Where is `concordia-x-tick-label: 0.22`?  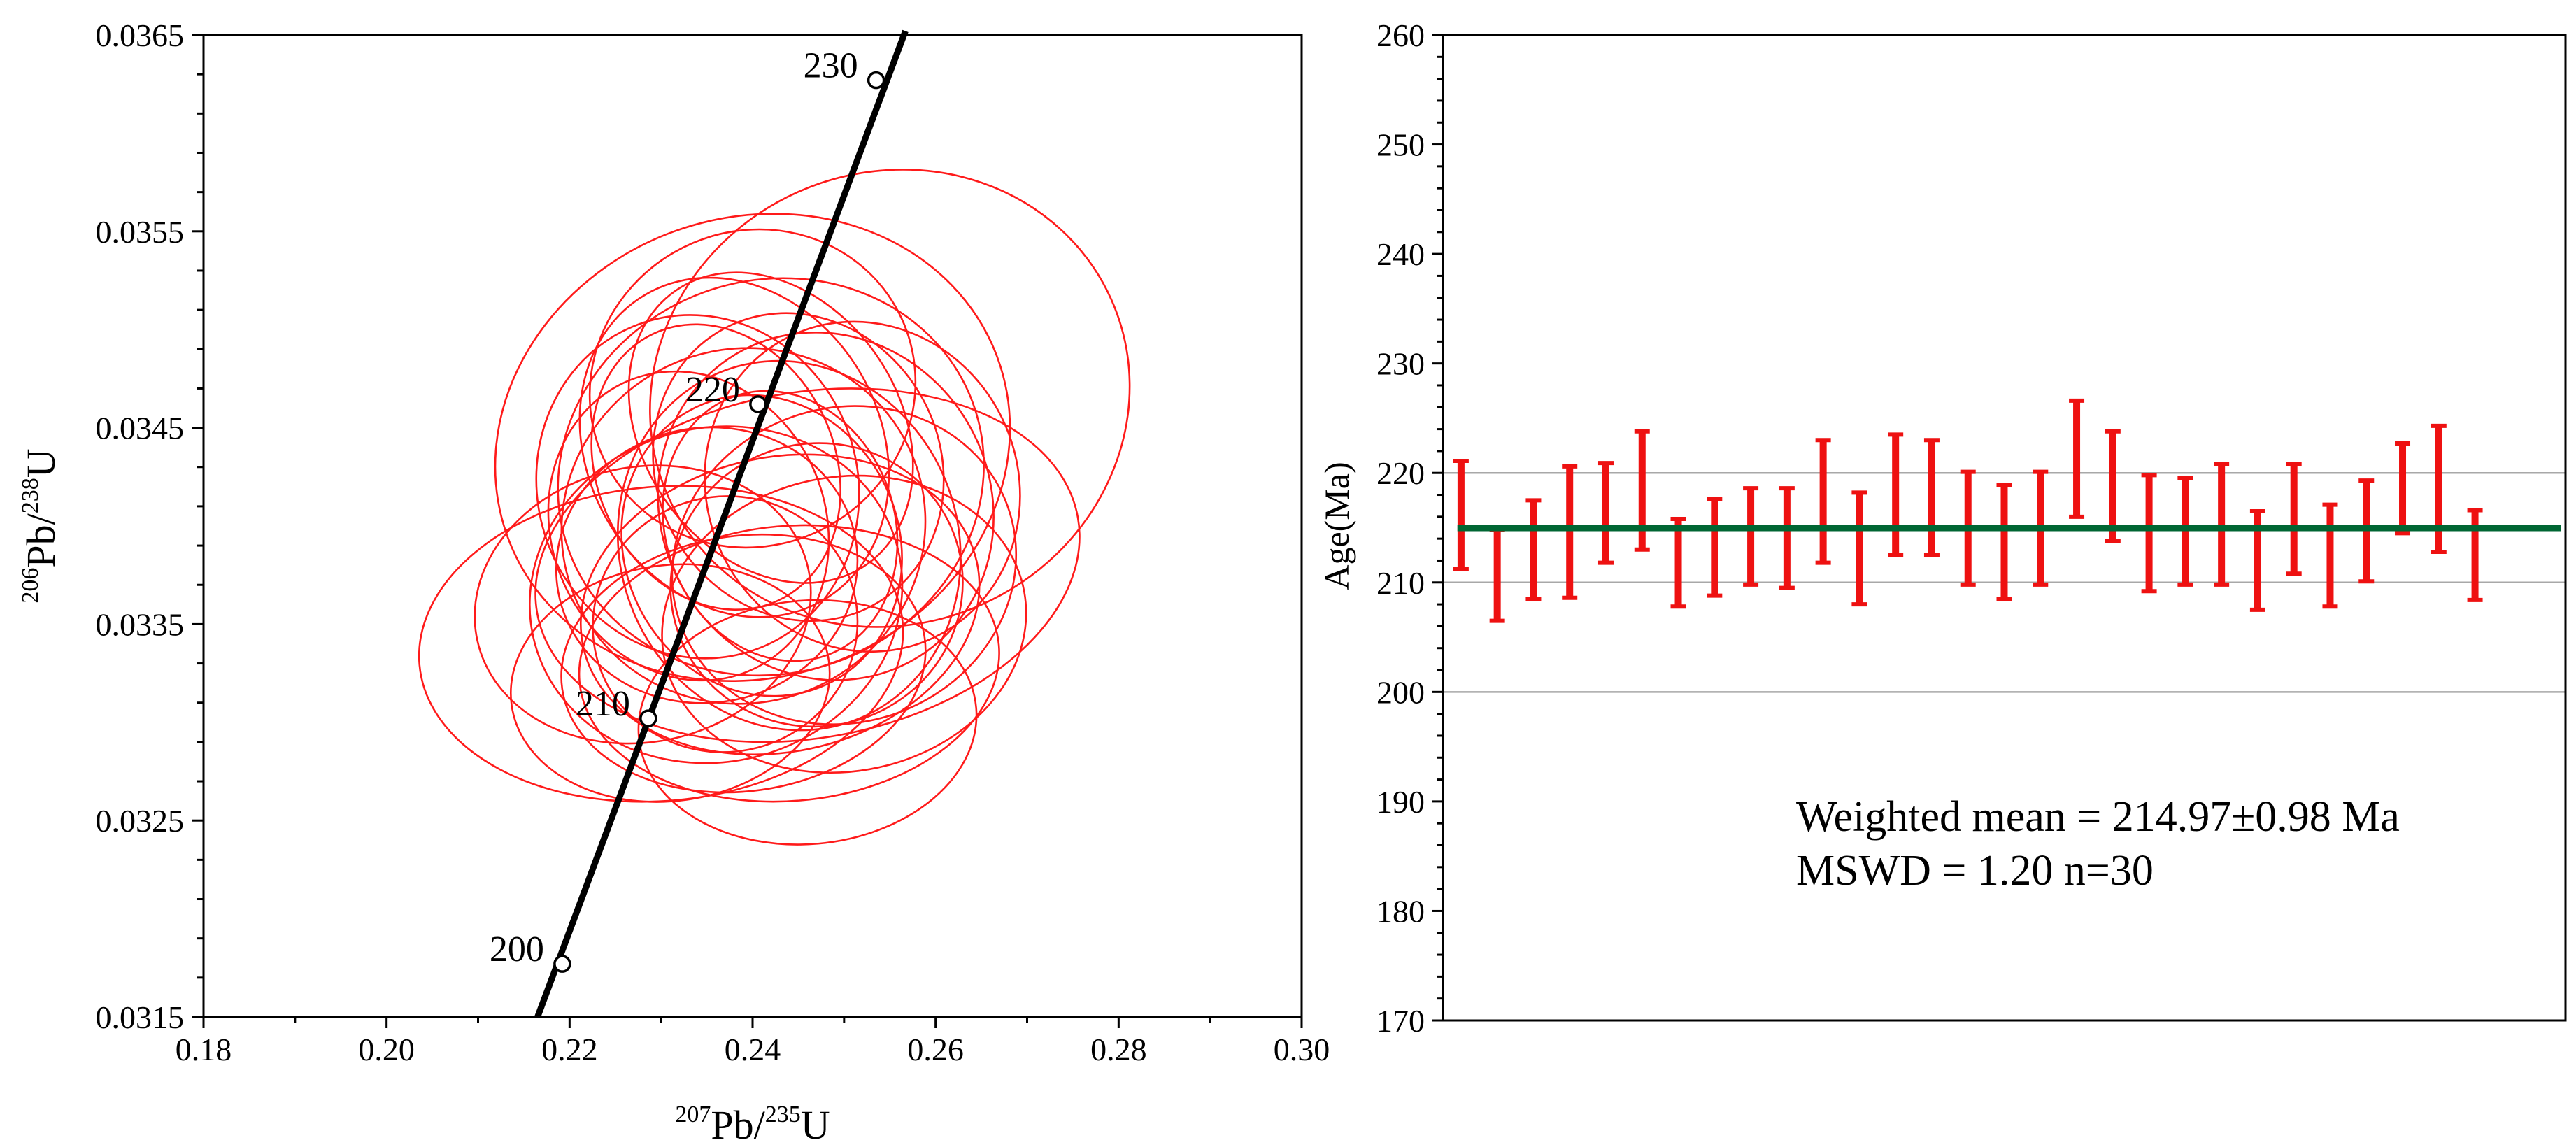
concordia-x-tick-label: 0.22 is located at coordinates (569, 1049).